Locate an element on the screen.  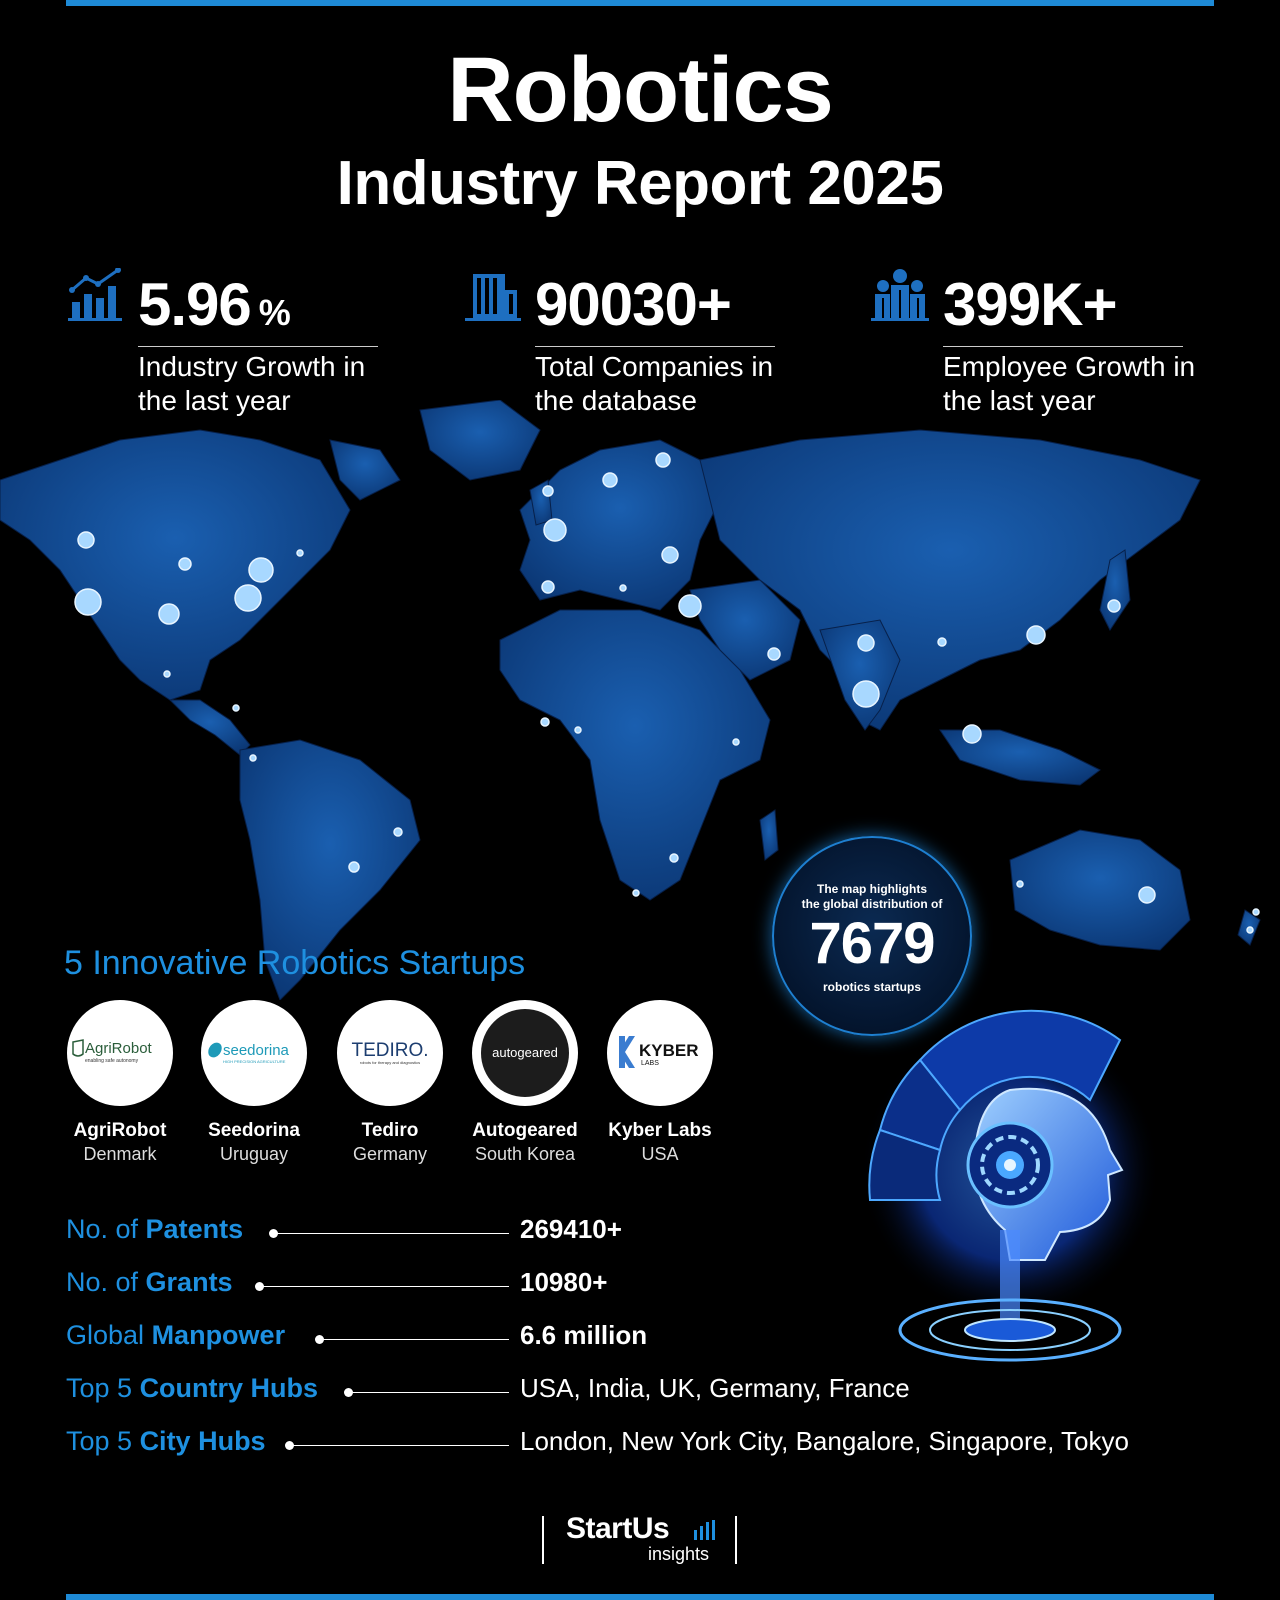
agrirobot-logo-tagline: enabling safe autonomy is located at coordinates (112, 1061).